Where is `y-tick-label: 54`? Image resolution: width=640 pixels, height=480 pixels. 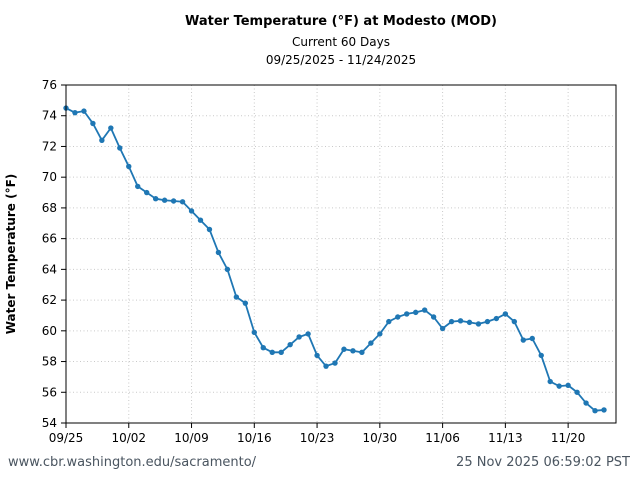 y-tick-label: 54 is located at coordinates (49, 423).